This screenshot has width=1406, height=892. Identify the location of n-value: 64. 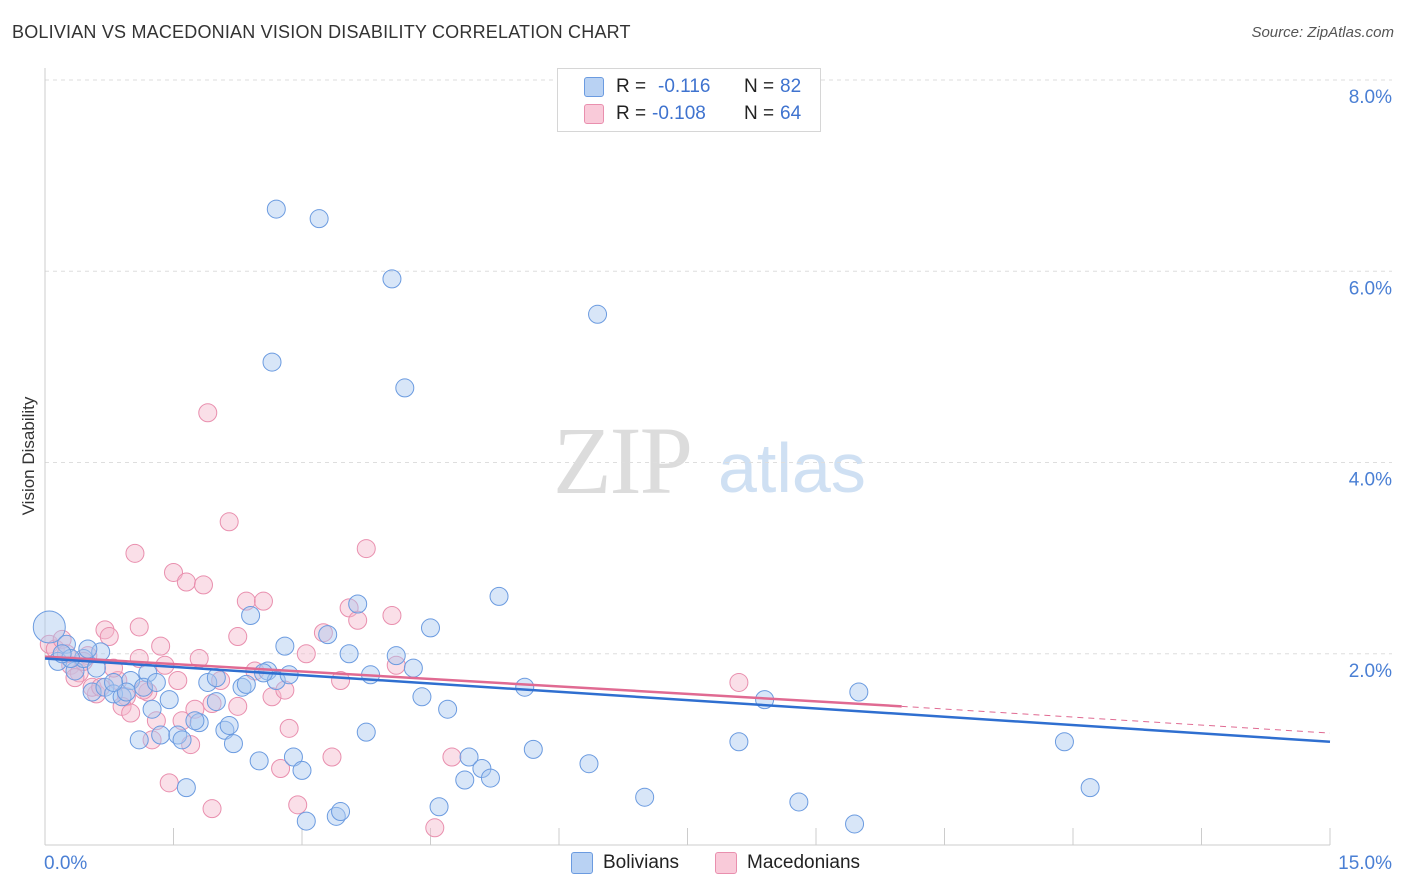
(791, 113).